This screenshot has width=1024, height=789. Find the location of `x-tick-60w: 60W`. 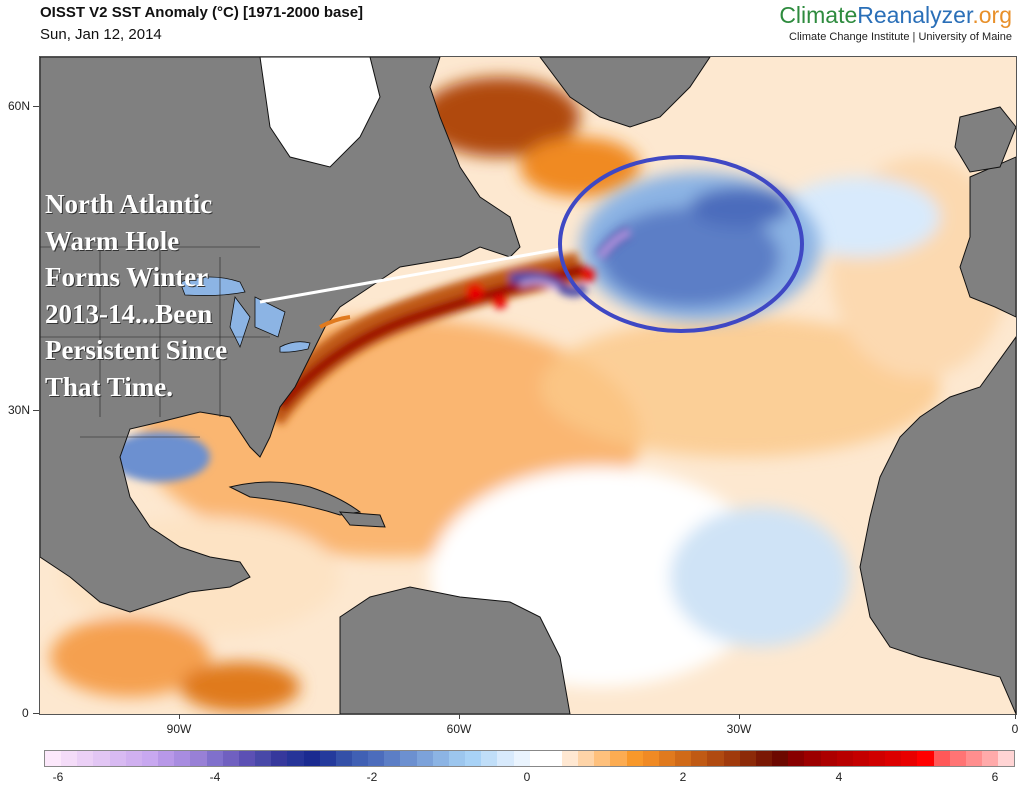

x-tick-60w: 60W is located at coordinates (459, 729).